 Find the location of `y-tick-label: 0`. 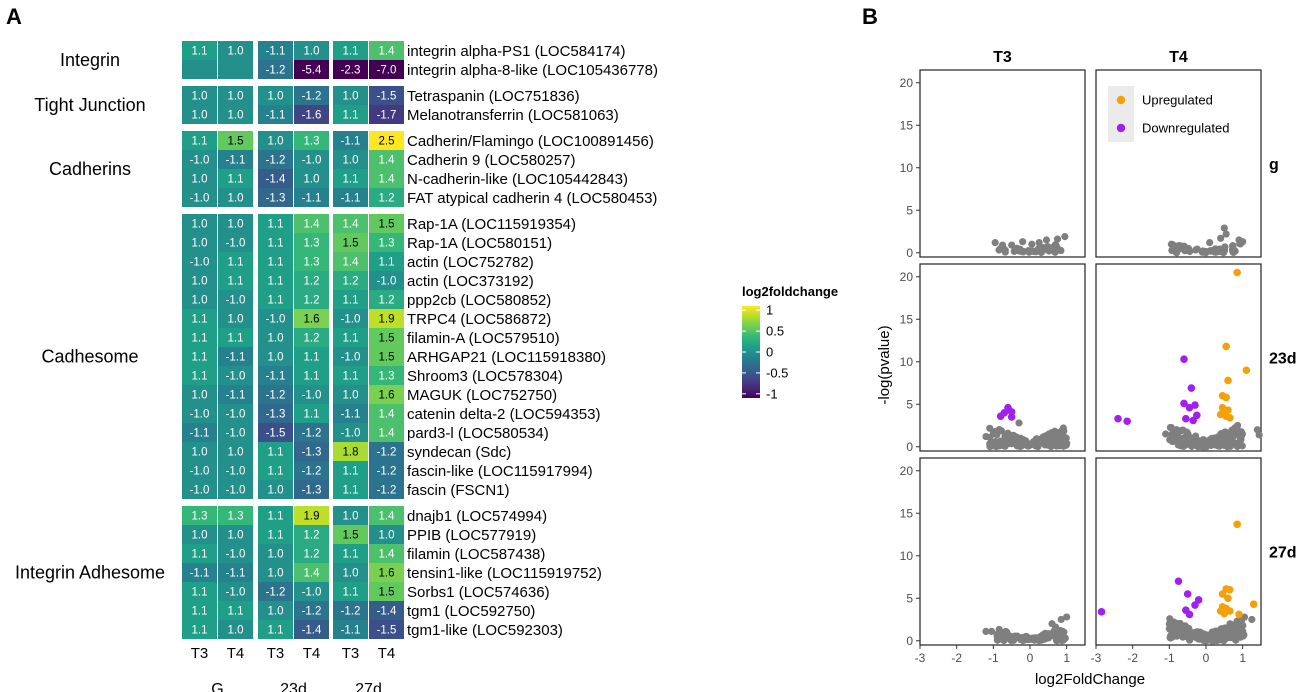

y-tick-label: 0 is located at coordinates (909, 253).